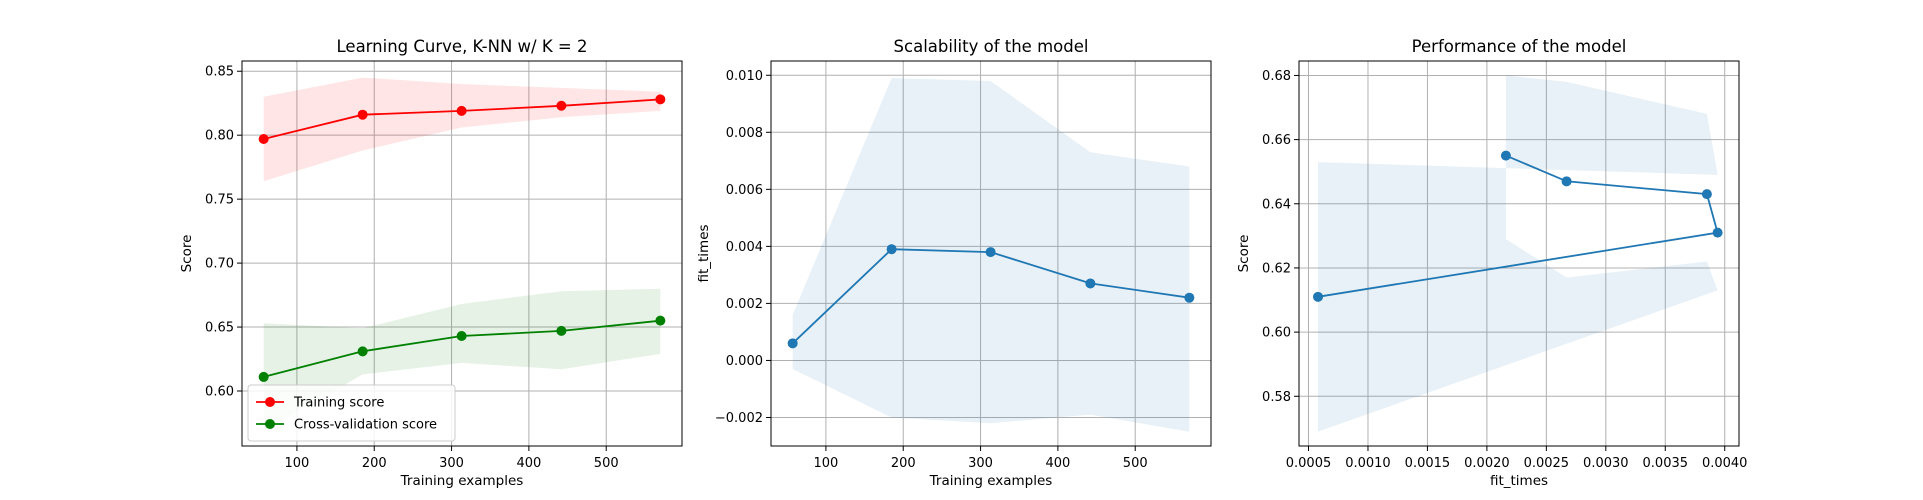 This screenshot has width=1923, height=500. Describe the element at coordinates (219, 200) in the screenshot. I see `y-tick-label: 0.75` at that location.